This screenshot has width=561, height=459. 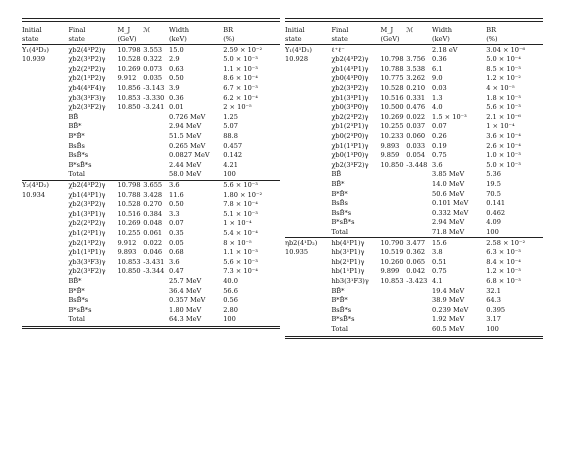 What do you see at coordinates (151, 253) in the screenshot?
I see `table-row: χb1(1³P1)γ 9.893 0.046 0.68 1.1 × 10⁻³` at bounding box center [151, 253].